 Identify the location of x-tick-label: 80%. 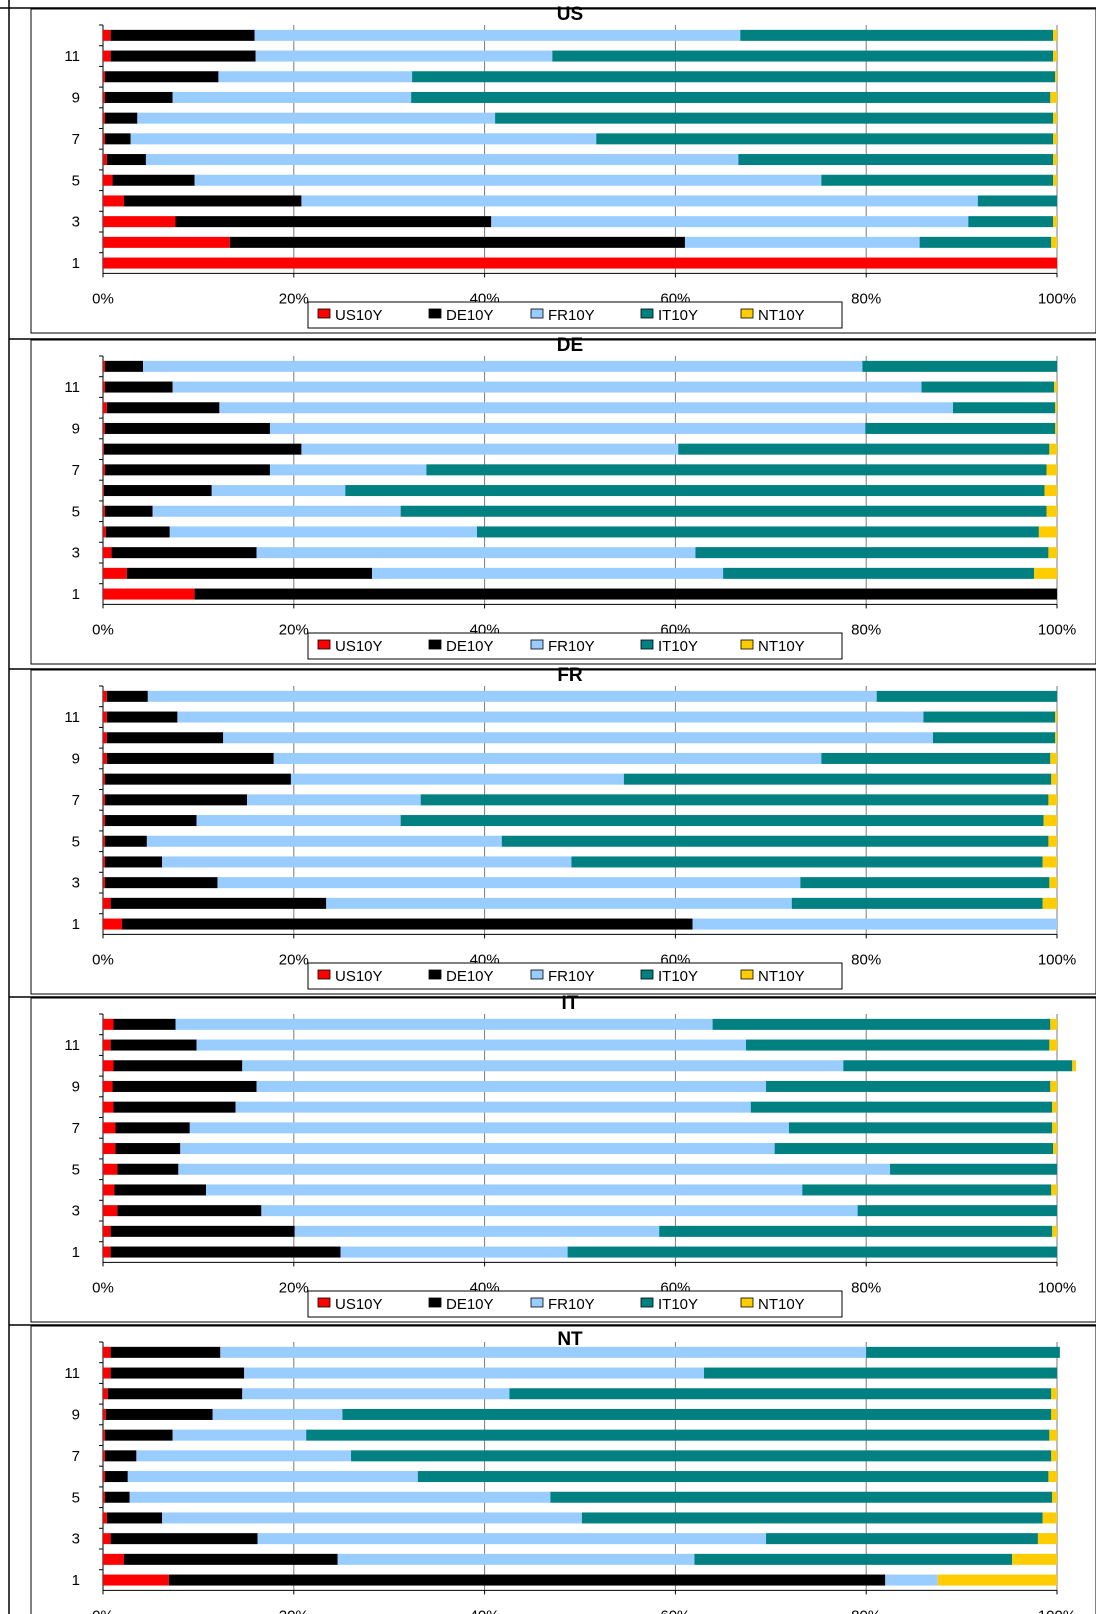
(866, 629).